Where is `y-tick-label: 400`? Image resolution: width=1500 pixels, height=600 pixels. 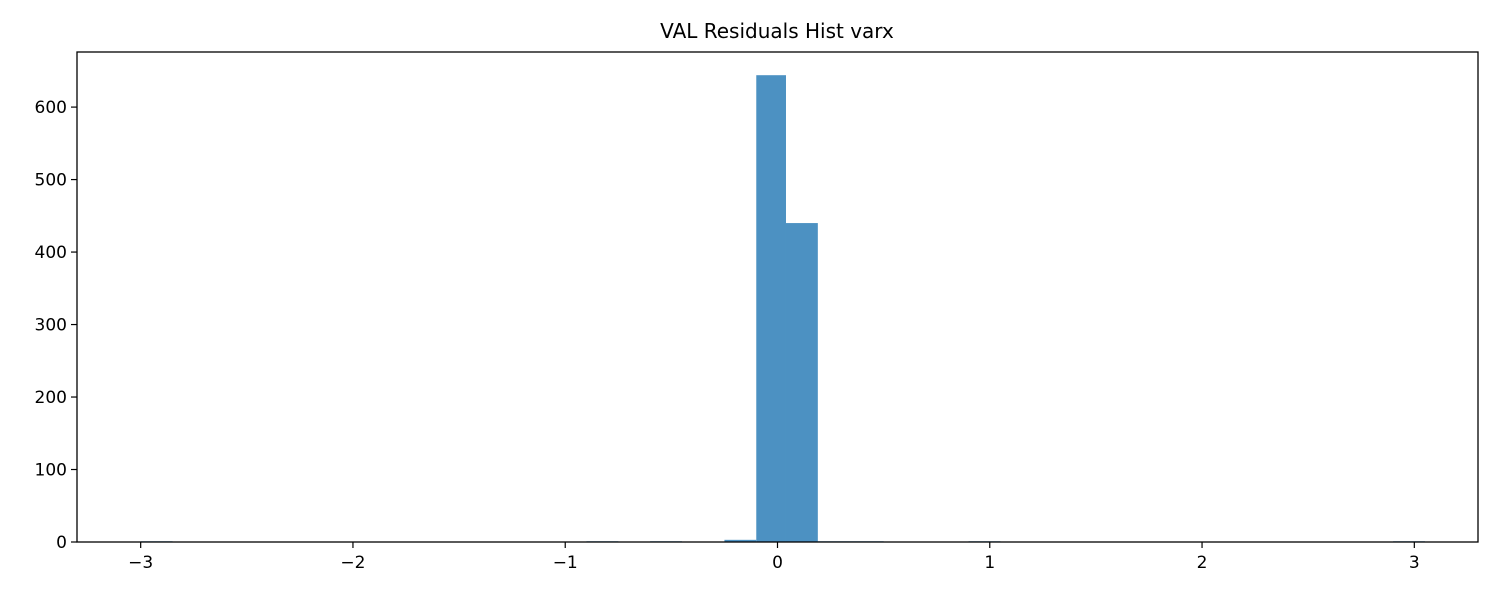
y-tick-label: 400 is located at coordinates (51, 253).